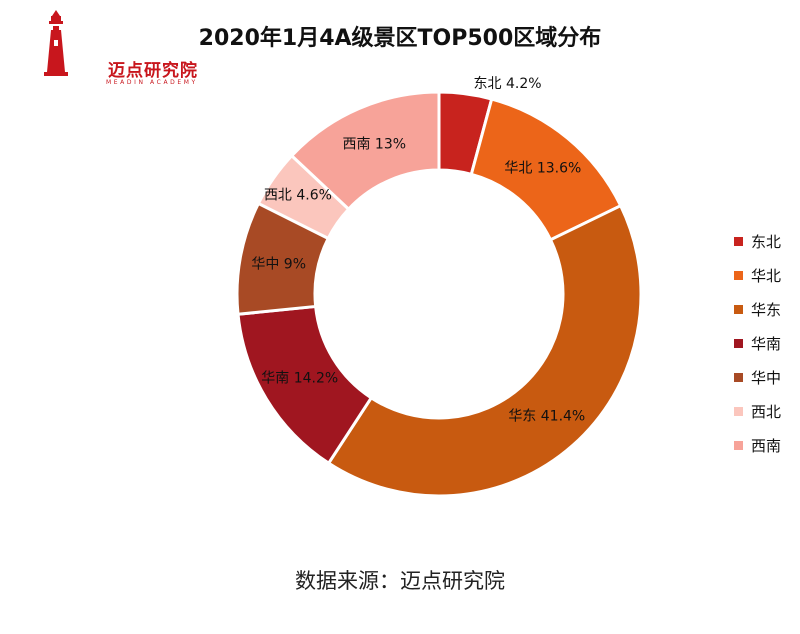 Image resolution: width=800 pixels, height=634 pixels. I want to click on legend-item-5: 西北, so click(757, 411).